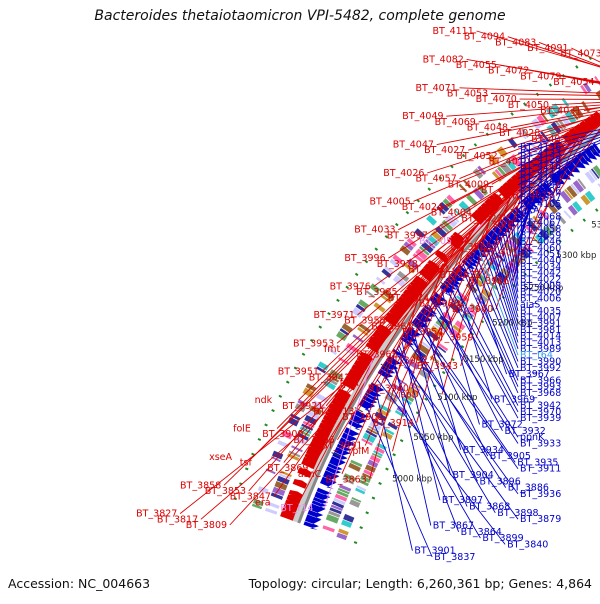 The image size is (600, 604). What do you see at coordinates (359, 451) in the screenshot?
I see `forward-gene-label: rplM` at bounding box center [359, 451].